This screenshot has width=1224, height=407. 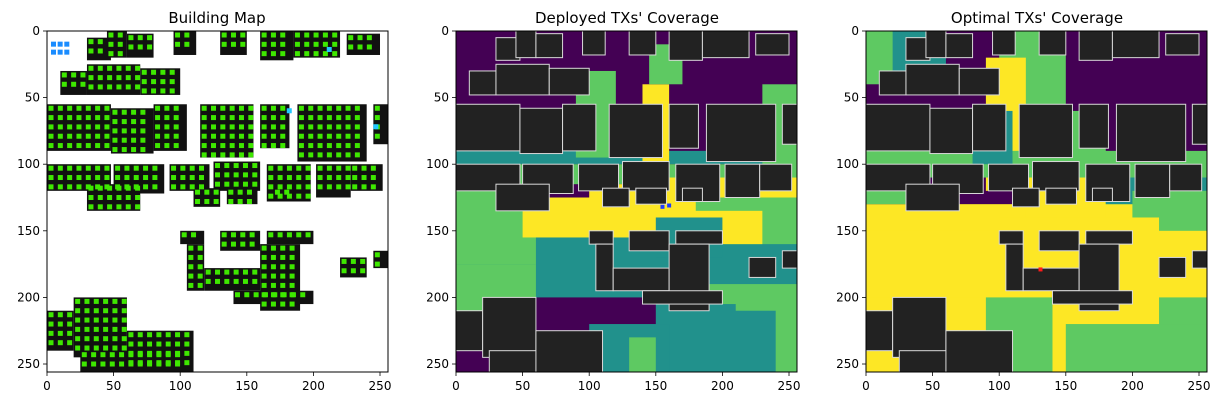 I want to click on y-tick-label: 50, so click(x=32, y=98).